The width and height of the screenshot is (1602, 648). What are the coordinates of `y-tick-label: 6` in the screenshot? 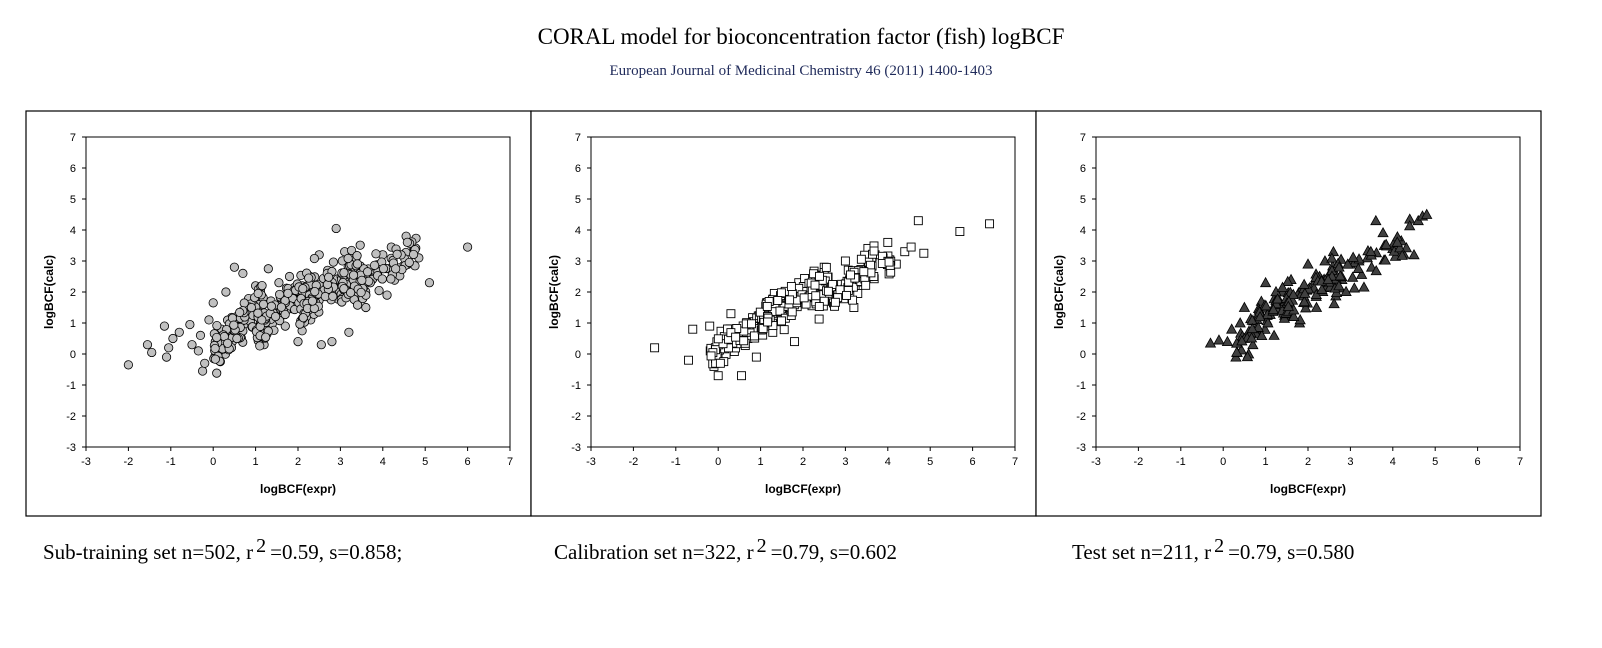 It's located at (578, 169).